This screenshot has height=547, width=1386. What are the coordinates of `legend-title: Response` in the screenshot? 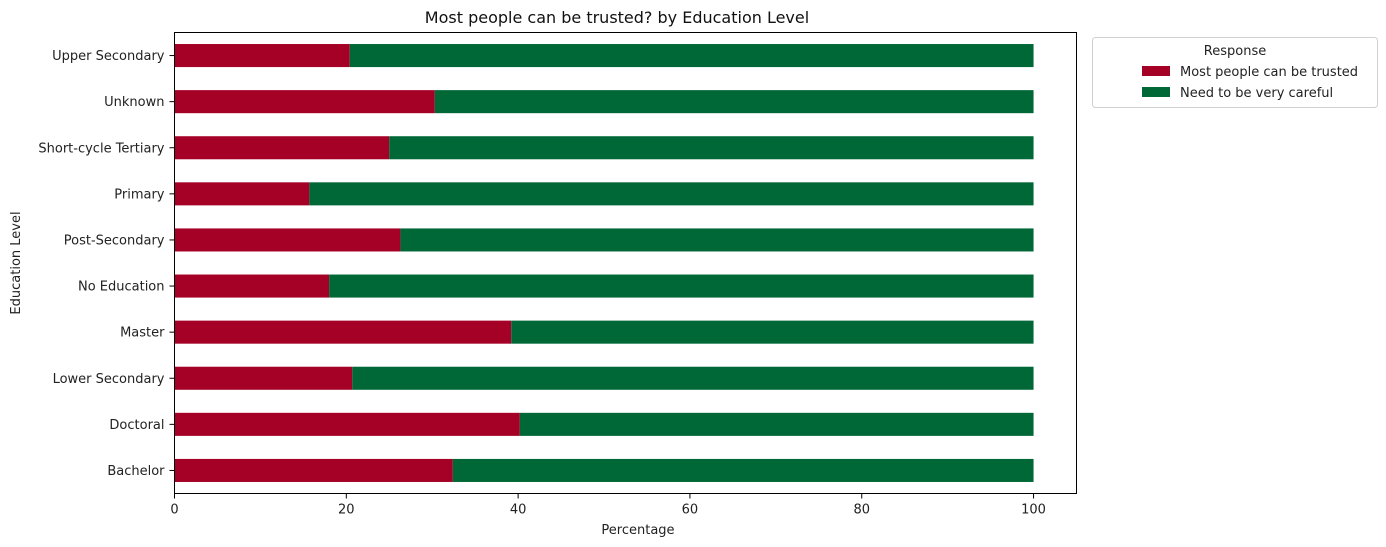 It's located at (1235, 51).